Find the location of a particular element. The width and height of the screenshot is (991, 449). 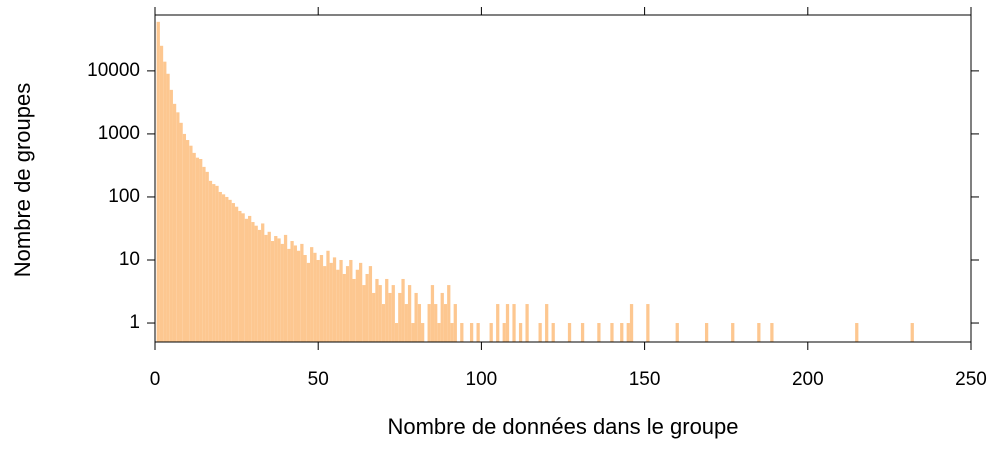

x-tick-label: 0 is located at coordinates (155, 379).